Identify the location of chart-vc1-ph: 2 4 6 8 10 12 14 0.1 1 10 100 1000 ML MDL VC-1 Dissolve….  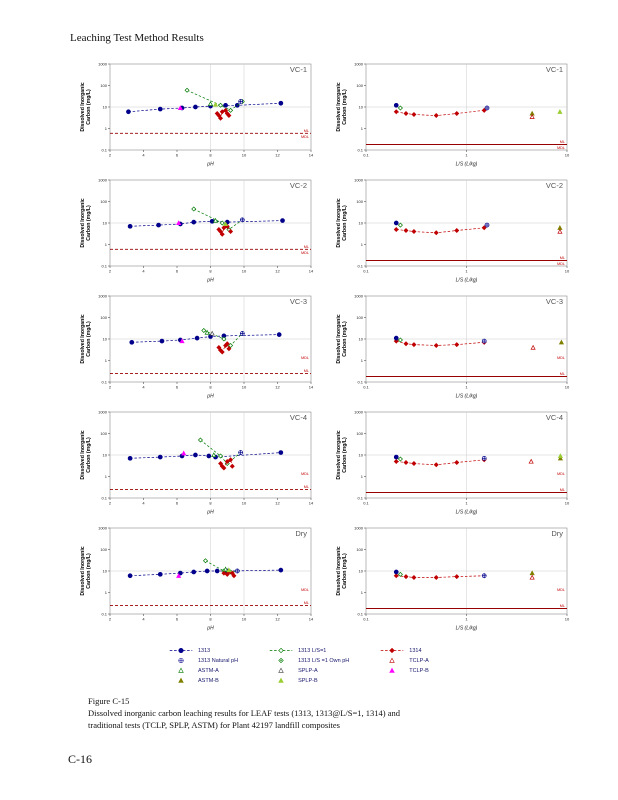
(201, 112).